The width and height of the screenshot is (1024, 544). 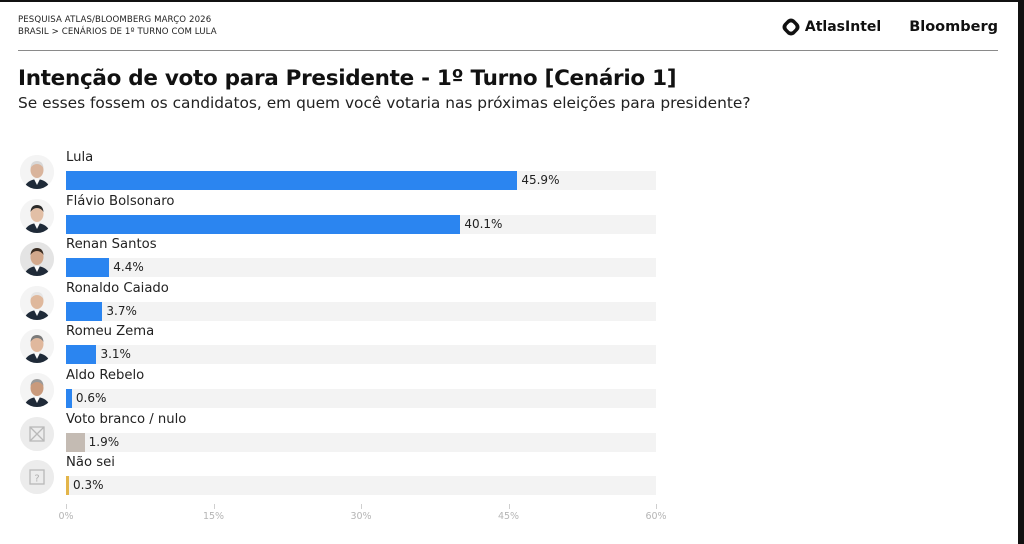 I want to click on value-label: 40.1%, so click(x=483, y=224).